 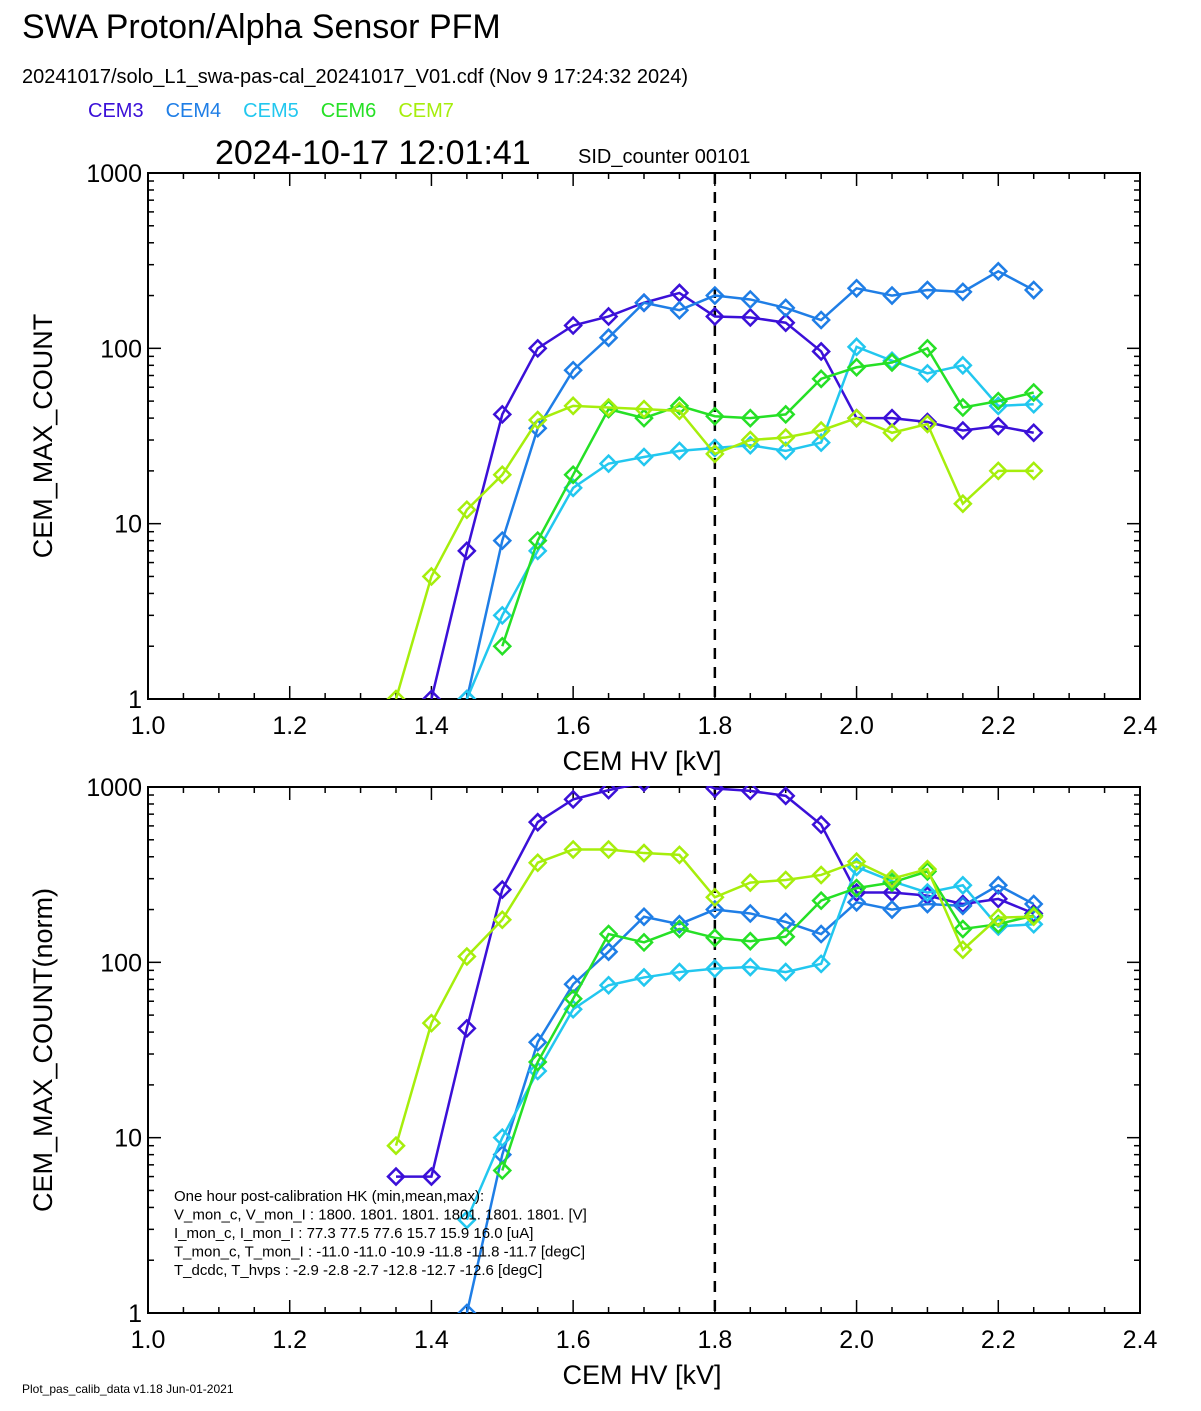 What do you see at coordinates (641, 761) in the screenshot?
I see `x-axis-label: CEM HV [kV]` at bounding box center [641, 761].